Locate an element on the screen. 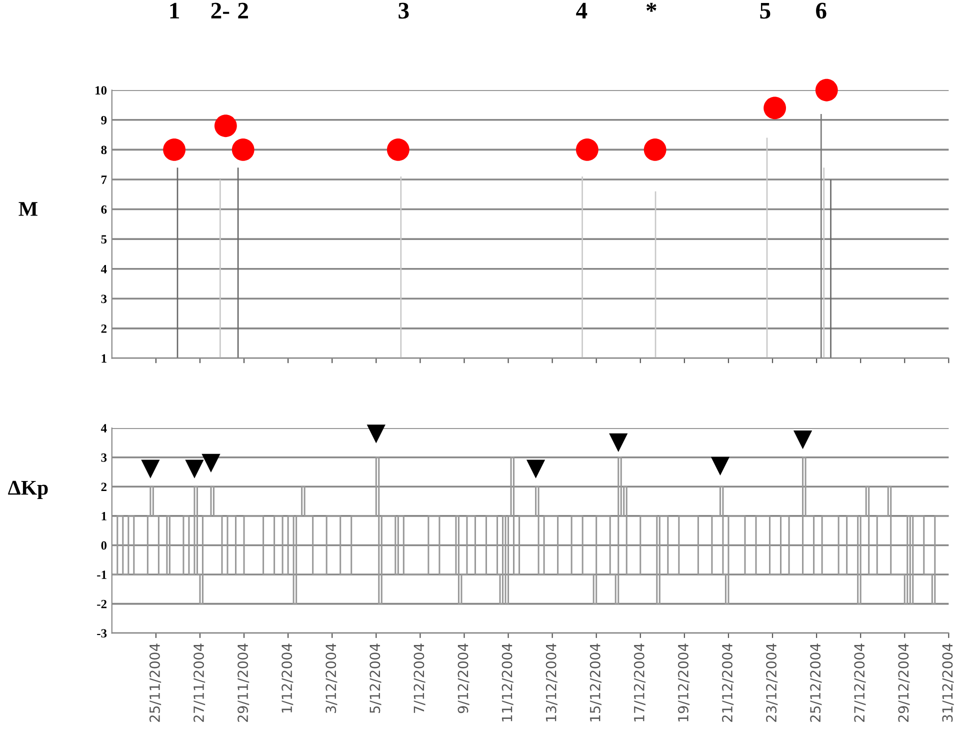 The height and width of the screenshot is (751, 973). x-tick-label: 27/12/2004 is located at coordinates (860, 683).